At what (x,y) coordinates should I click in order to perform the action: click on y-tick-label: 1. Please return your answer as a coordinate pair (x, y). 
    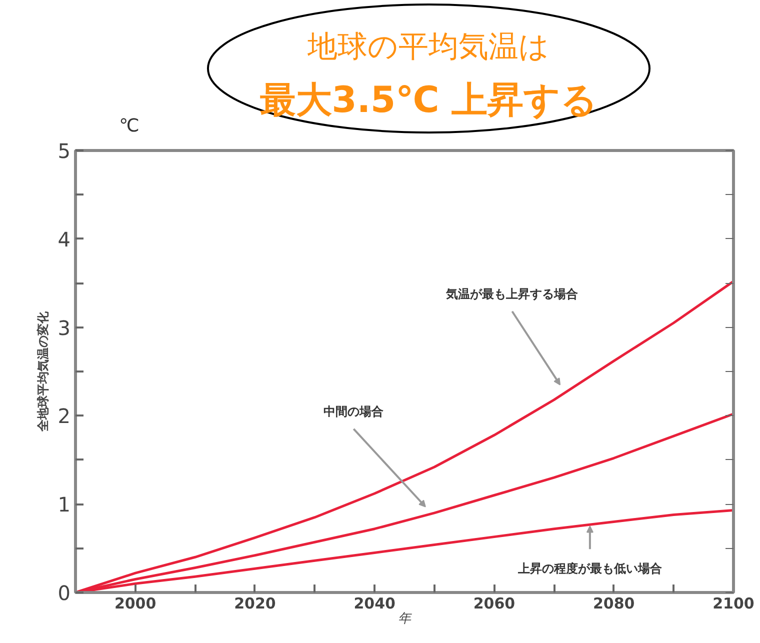
    Looking at the image, I should click on (64, 504).